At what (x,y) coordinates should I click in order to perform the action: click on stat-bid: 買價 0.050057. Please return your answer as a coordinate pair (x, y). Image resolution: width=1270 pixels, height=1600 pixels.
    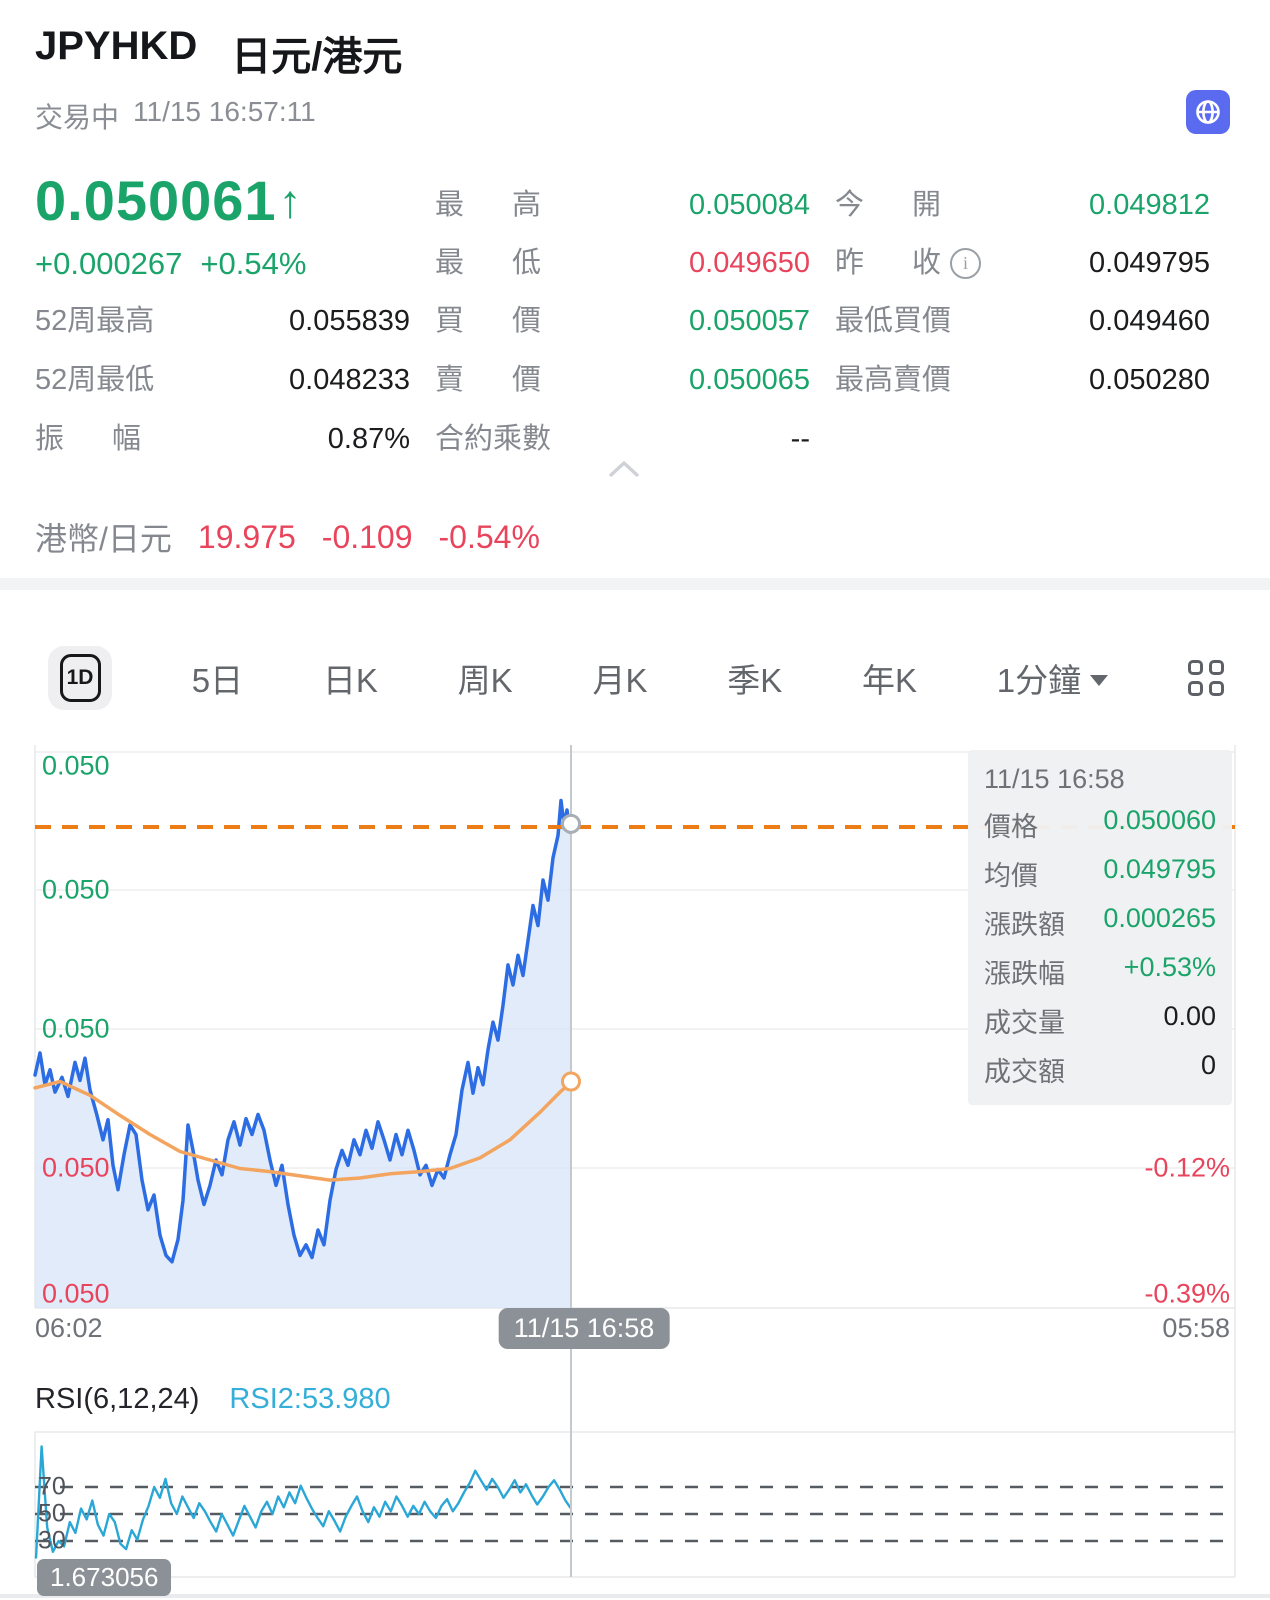
    Looking at the image, I should click on (622, 321).